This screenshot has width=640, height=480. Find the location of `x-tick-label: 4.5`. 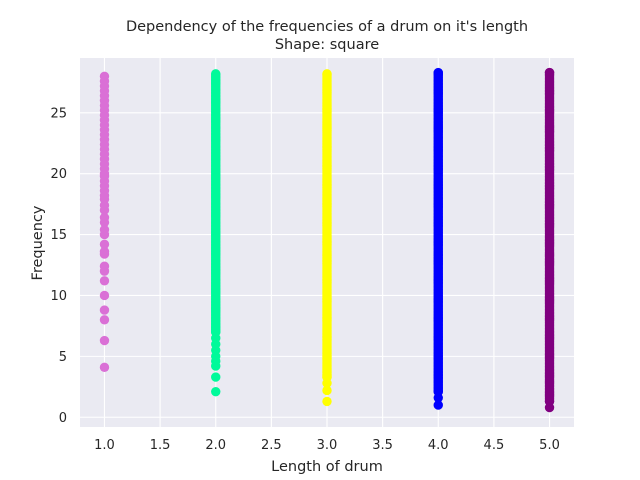

x-tick-label: 4.5 is located at coordinates (494, 445).